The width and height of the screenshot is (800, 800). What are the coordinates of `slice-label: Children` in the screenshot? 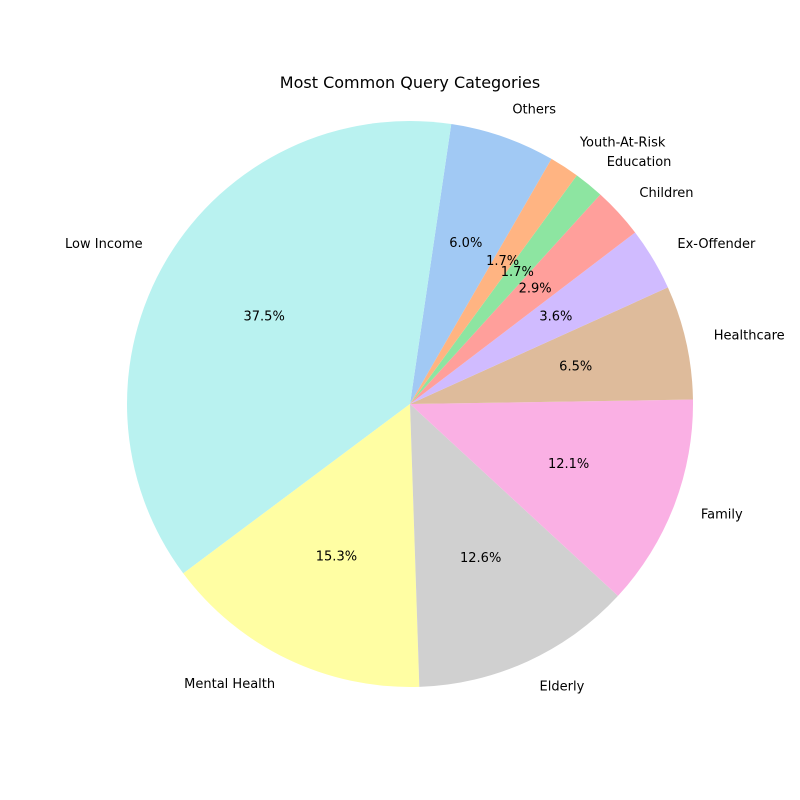 It's located at (666, 193).